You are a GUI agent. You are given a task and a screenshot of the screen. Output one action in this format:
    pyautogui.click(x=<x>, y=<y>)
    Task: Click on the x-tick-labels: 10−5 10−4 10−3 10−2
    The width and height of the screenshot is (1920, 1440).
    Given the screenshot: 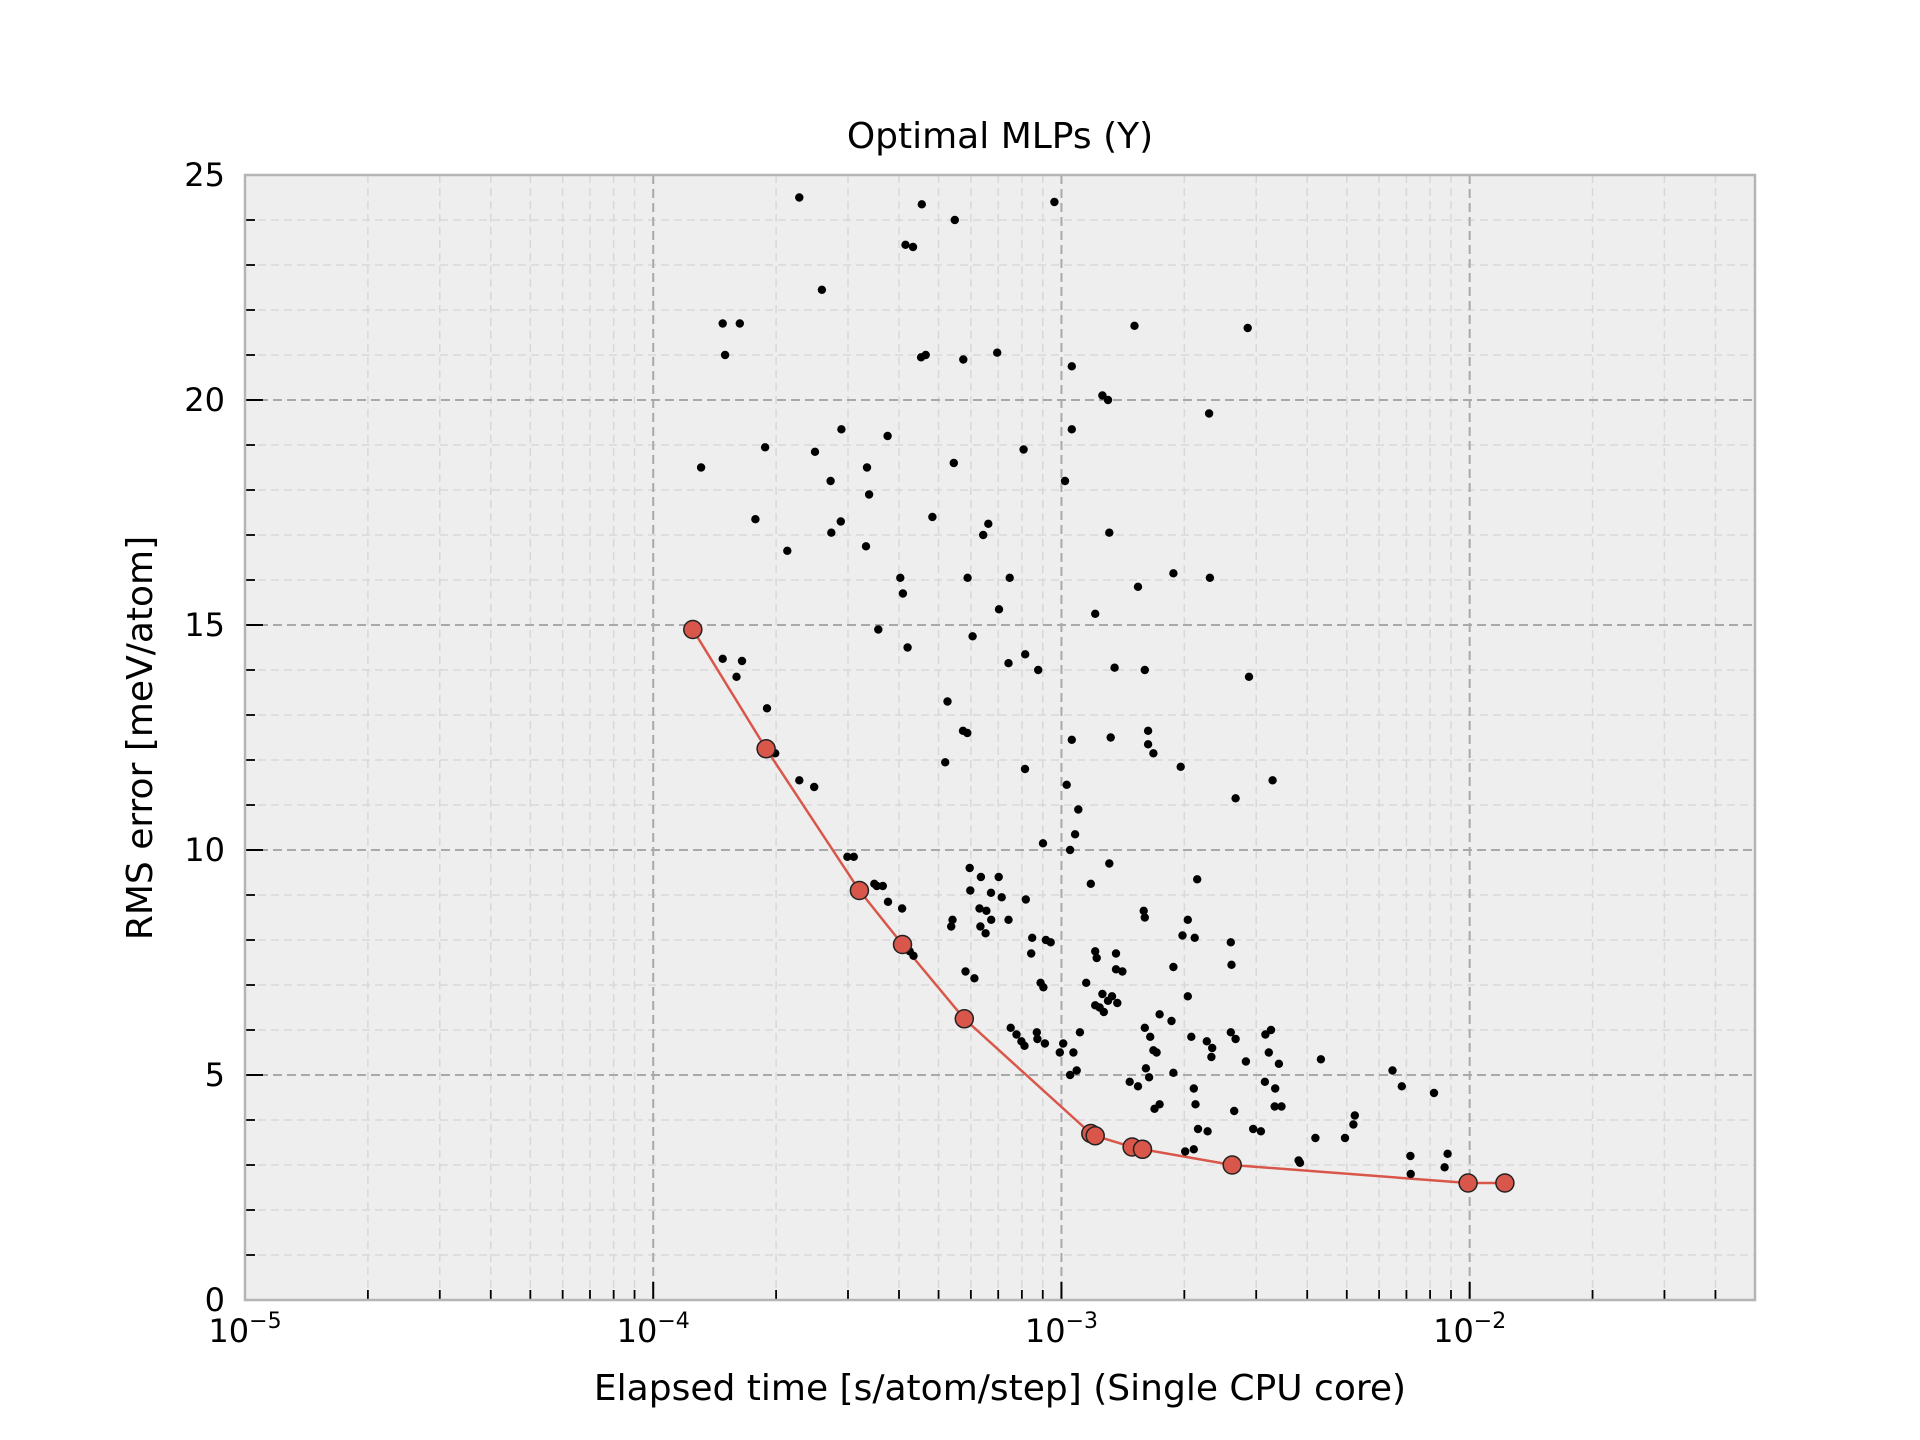 What is the action you would take?
    pyautogui.click(x=857, y=1329)
    